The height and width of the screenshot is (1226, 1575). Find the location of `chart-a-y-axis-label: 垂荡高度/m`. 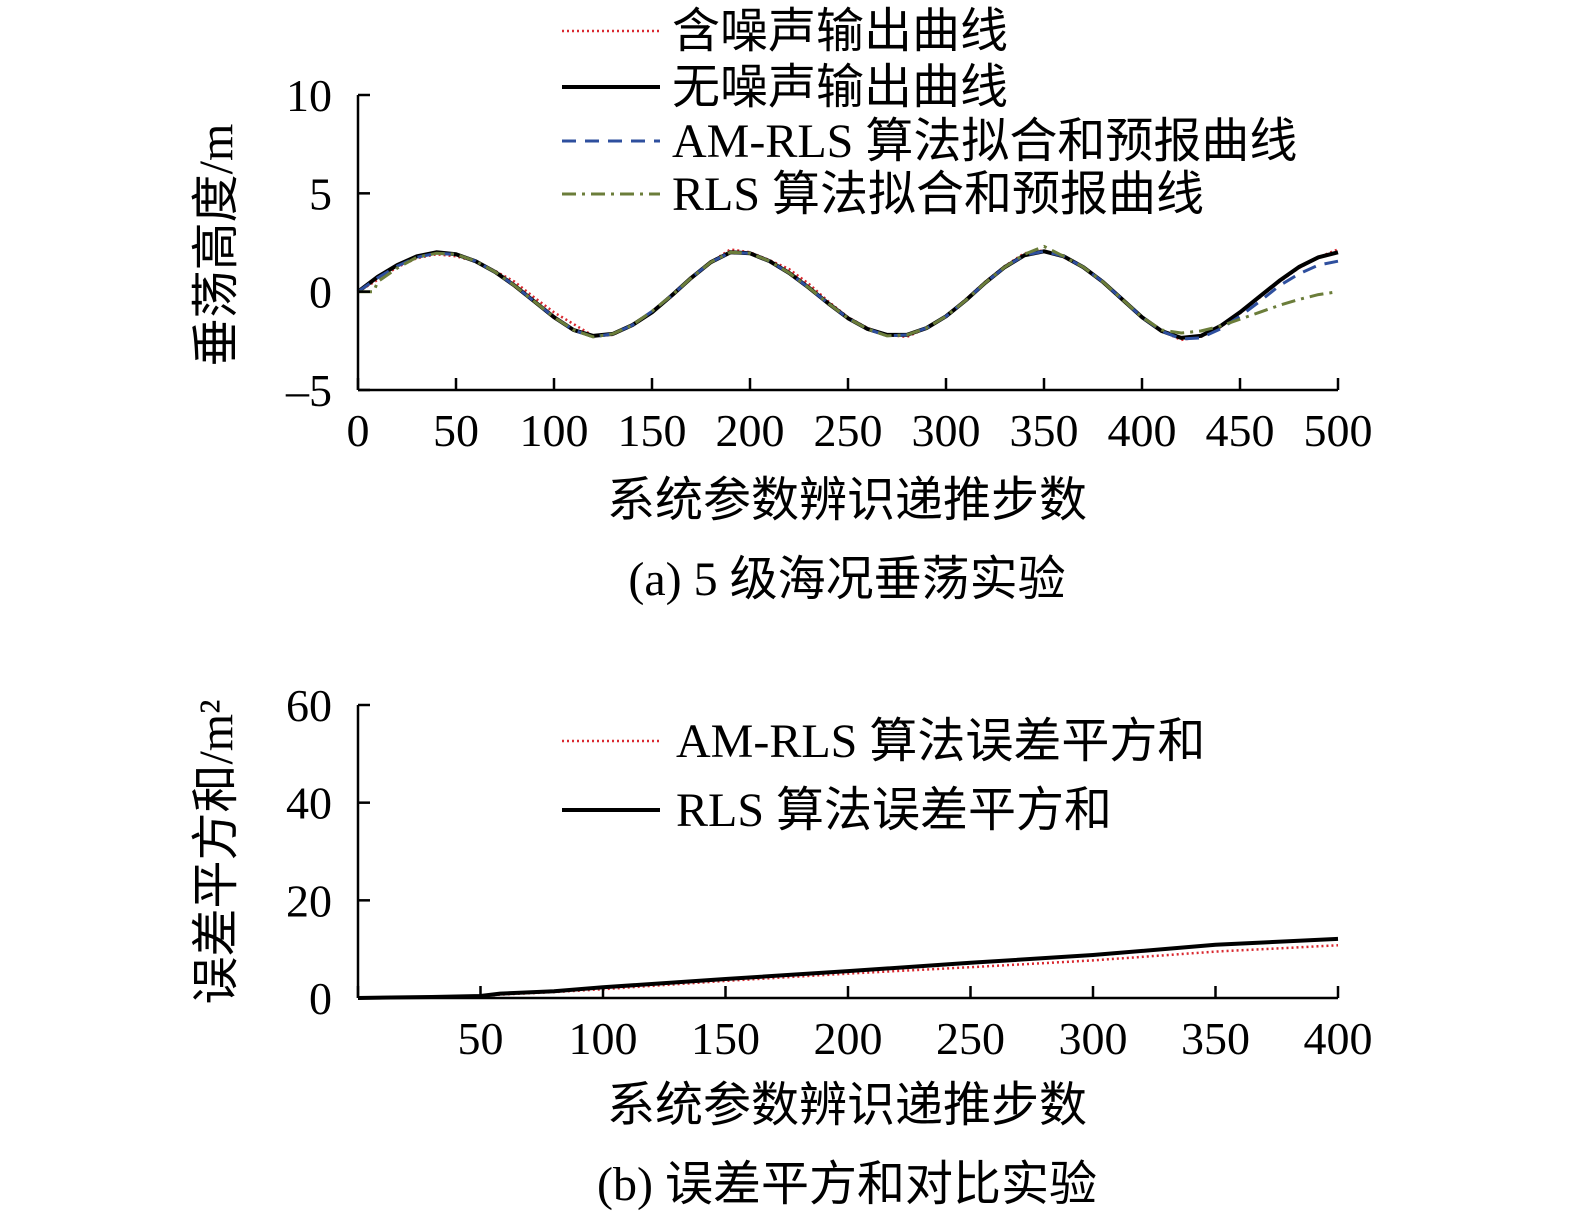

chart-a-y-axis-label: 垂荡高度/m is located at coordinates (216, 245).